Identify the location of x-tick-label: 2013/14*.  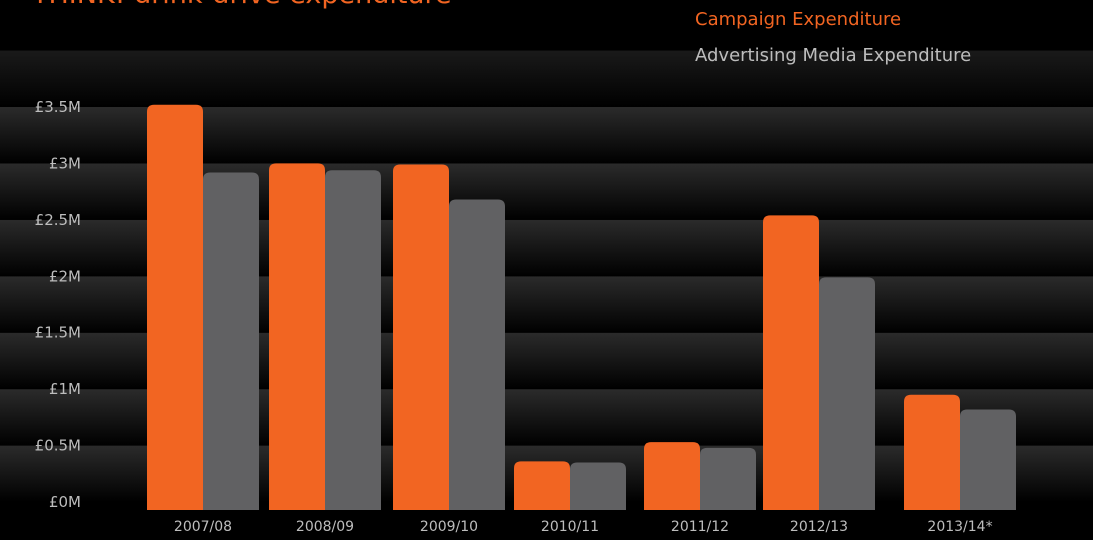
(959, 527).